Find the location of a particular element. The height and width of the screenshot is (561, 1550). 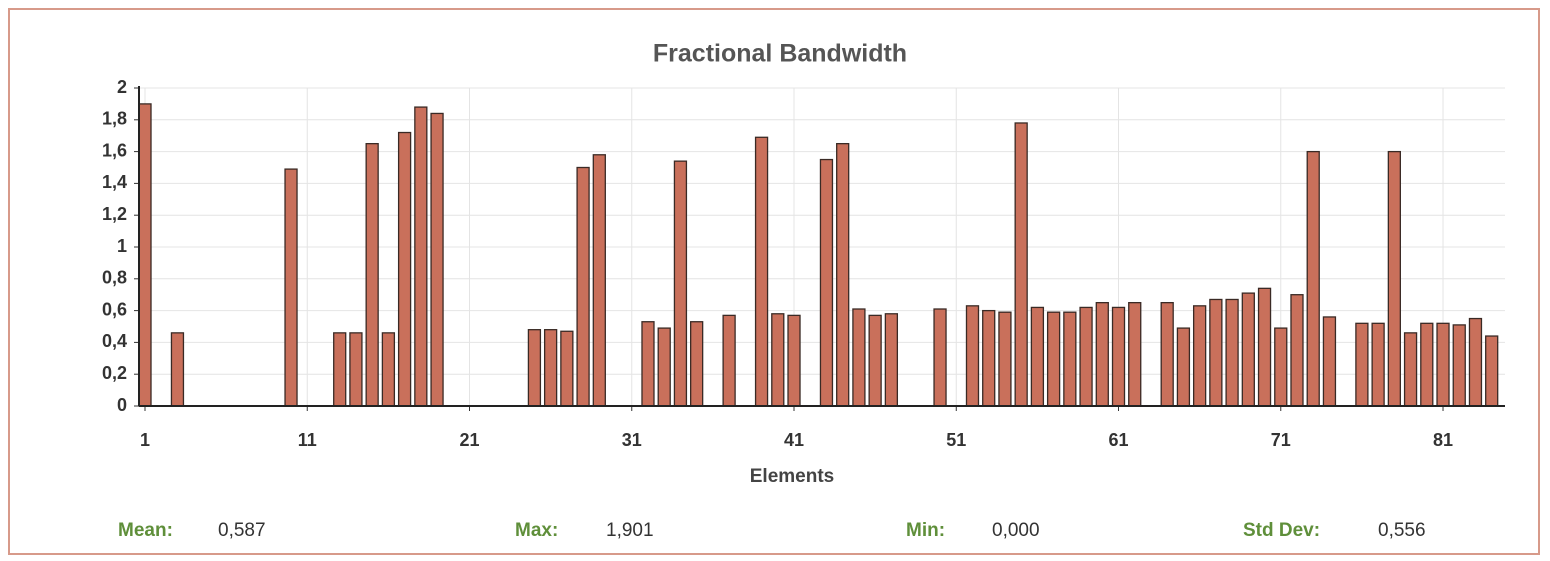

stat-value: 0,556 is located at coordinates (1402, 530).